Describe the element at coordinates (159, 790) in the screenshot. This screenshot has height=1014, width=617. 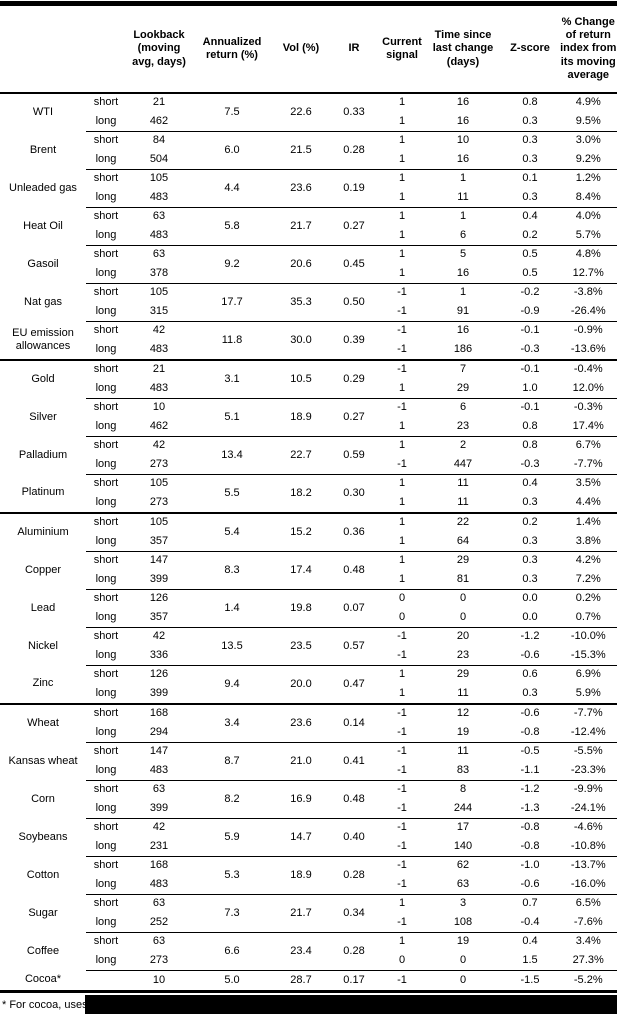
I see `lookback-value: 63` at that location.